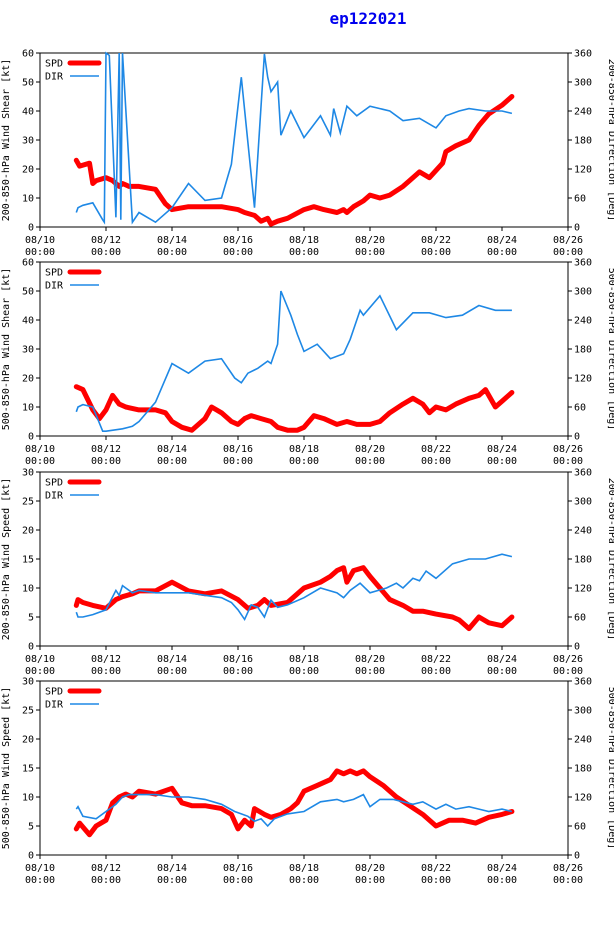 This screenshot has width=614, height=936. I want to click on right-tick-label: 0, so click(577, 437).